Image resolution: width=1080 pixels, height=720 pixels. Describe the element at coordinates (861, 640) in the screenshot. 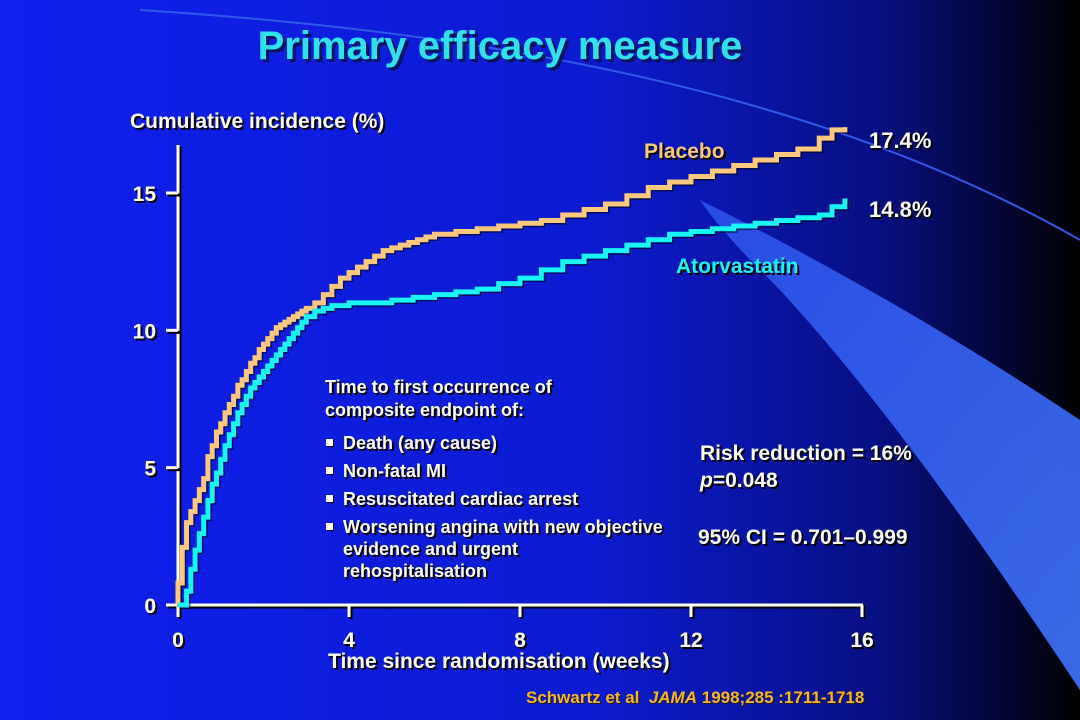

I see `x-tick-label-16: 16` at that location.